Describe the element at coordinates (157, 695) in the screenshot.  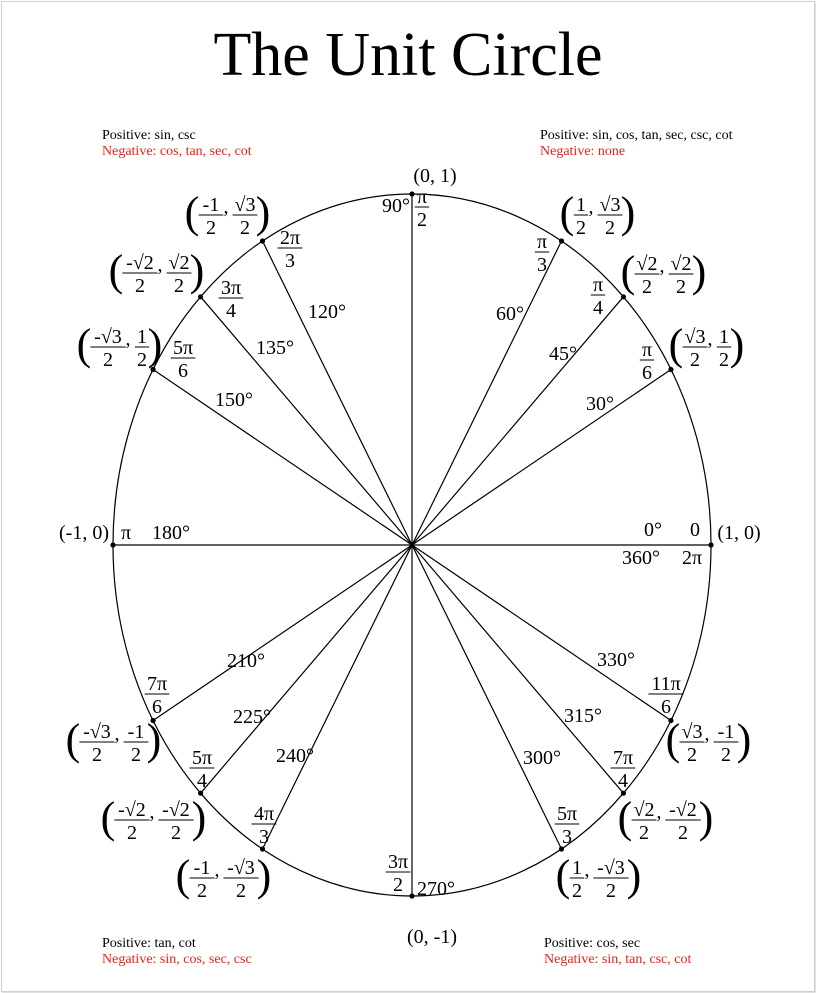
I see `angle-210-radian-label: 7π6` at that location.